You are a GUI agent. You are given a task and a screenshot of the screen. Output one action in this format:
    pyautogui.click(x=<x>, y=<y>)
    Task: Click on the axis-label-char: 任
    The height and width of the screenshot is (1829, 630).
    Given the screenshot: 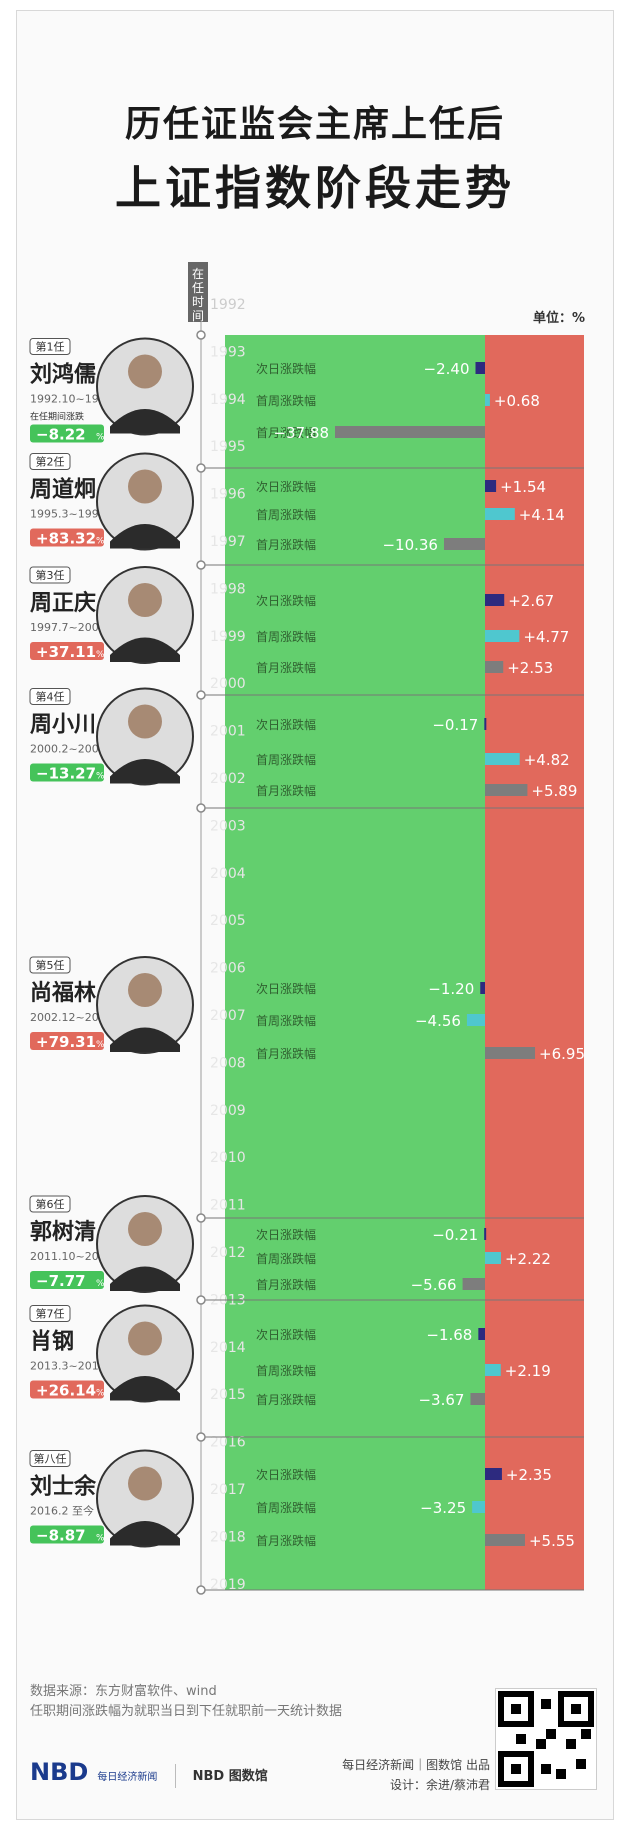 What is the action you would take?
    pyautogui.click(x=198, y=288)
    